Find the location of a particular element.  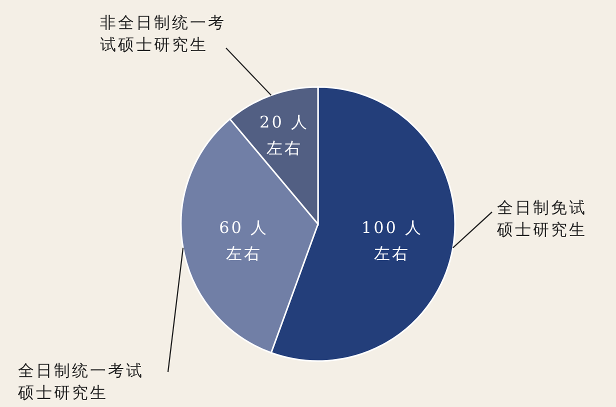

data-label: 100 人左右 is located at coordinates (392, 241).